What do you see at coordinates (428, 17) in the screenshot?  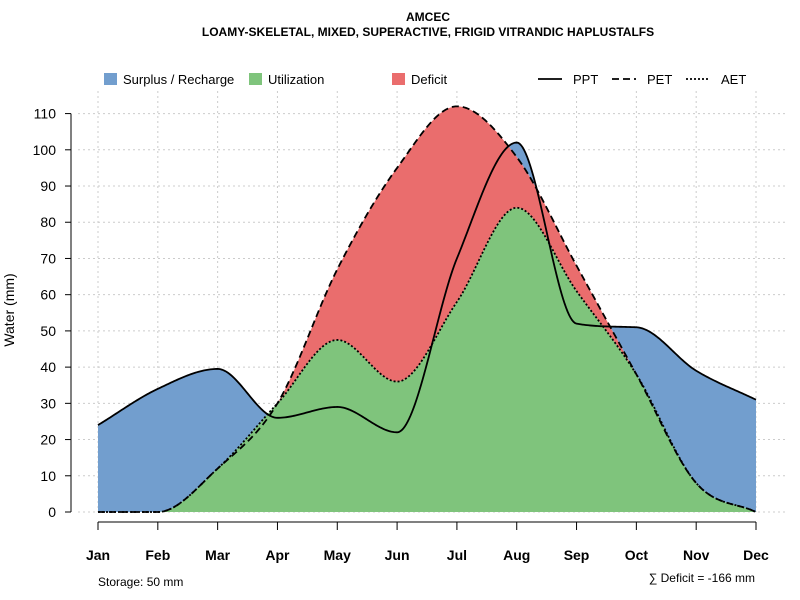 I see `chart-title: AMCEC` at bounding box center [428, 17].